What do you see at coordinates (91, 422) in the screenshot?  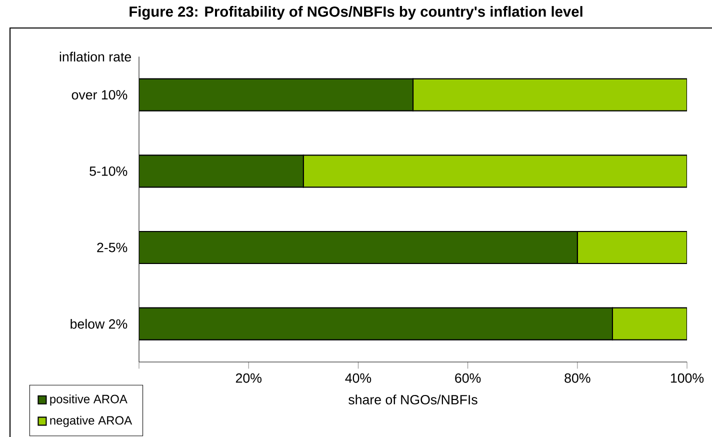 I see `legend-label: negative AROA` at bounding box center [91, 422].